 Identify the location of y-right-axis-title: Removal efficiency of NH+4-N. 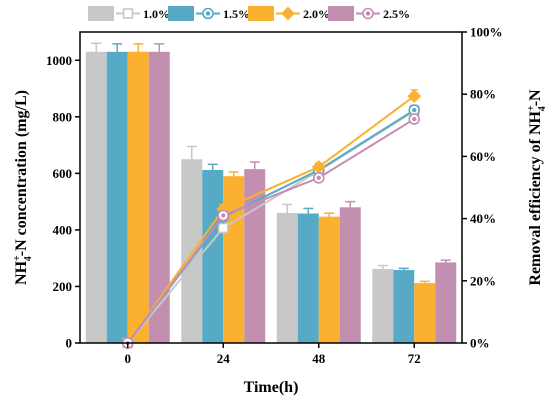
(537, 187).